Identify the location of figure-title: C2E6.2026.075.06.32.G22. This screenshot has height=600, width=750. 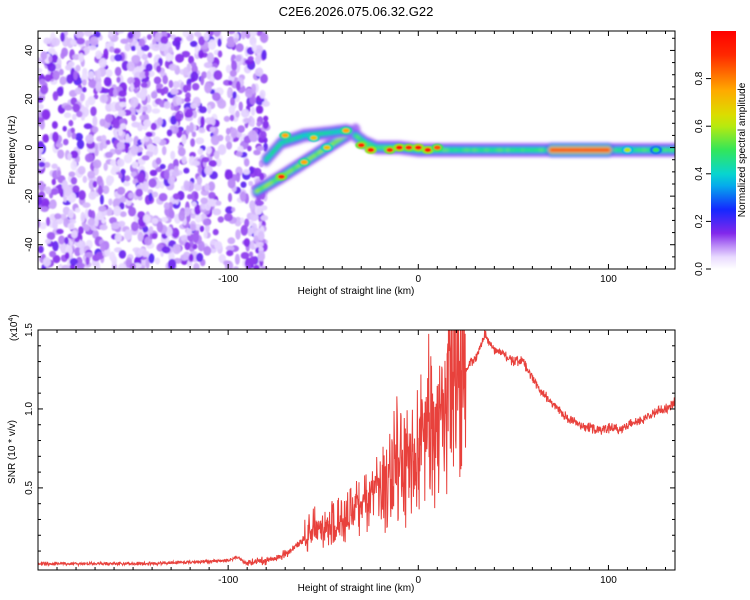
(356, 11).